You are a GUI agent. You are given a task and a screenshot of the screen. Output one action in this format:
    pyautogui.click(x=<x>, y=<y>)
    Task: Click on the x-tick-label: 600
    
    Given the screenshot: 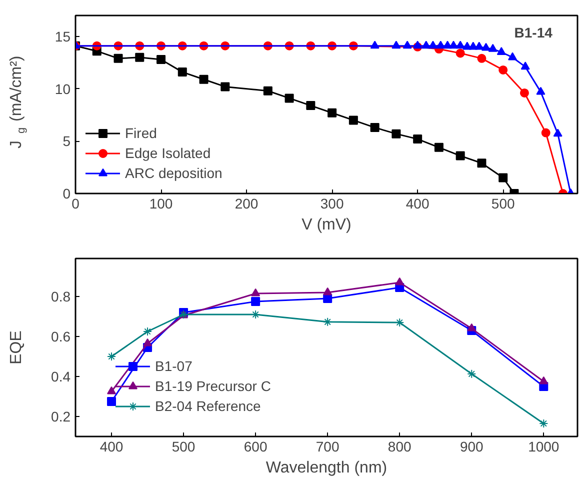 What is the action you would take?
    pyautogui.click(x=256, y=446)
    